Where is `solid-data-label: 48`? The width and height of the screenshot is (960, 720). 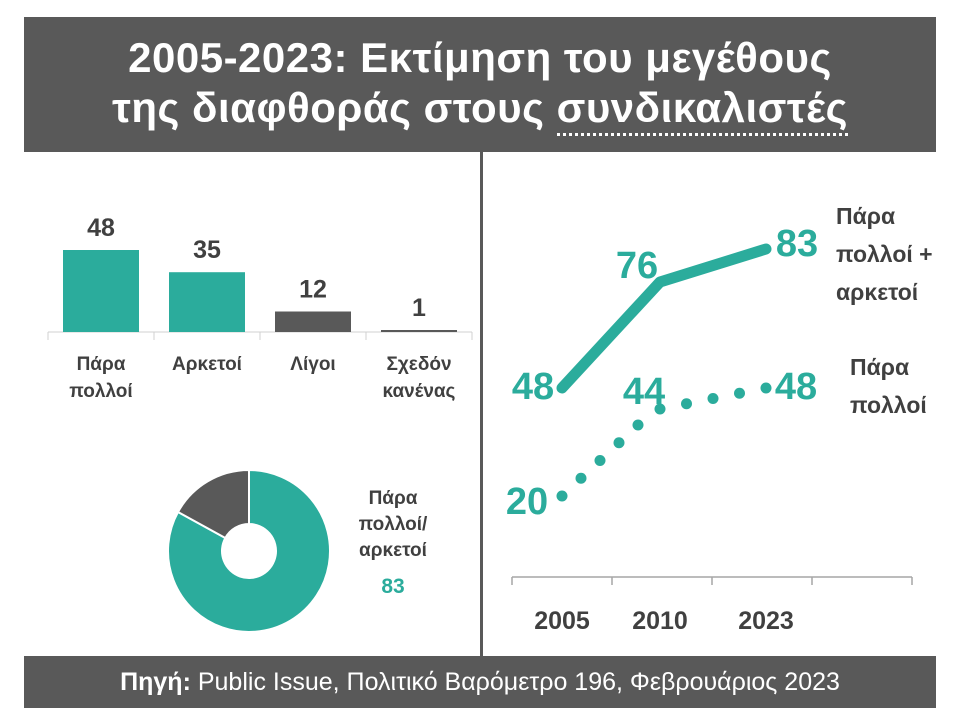
solid-data-label: 48 is located at coordinates (533, 387).